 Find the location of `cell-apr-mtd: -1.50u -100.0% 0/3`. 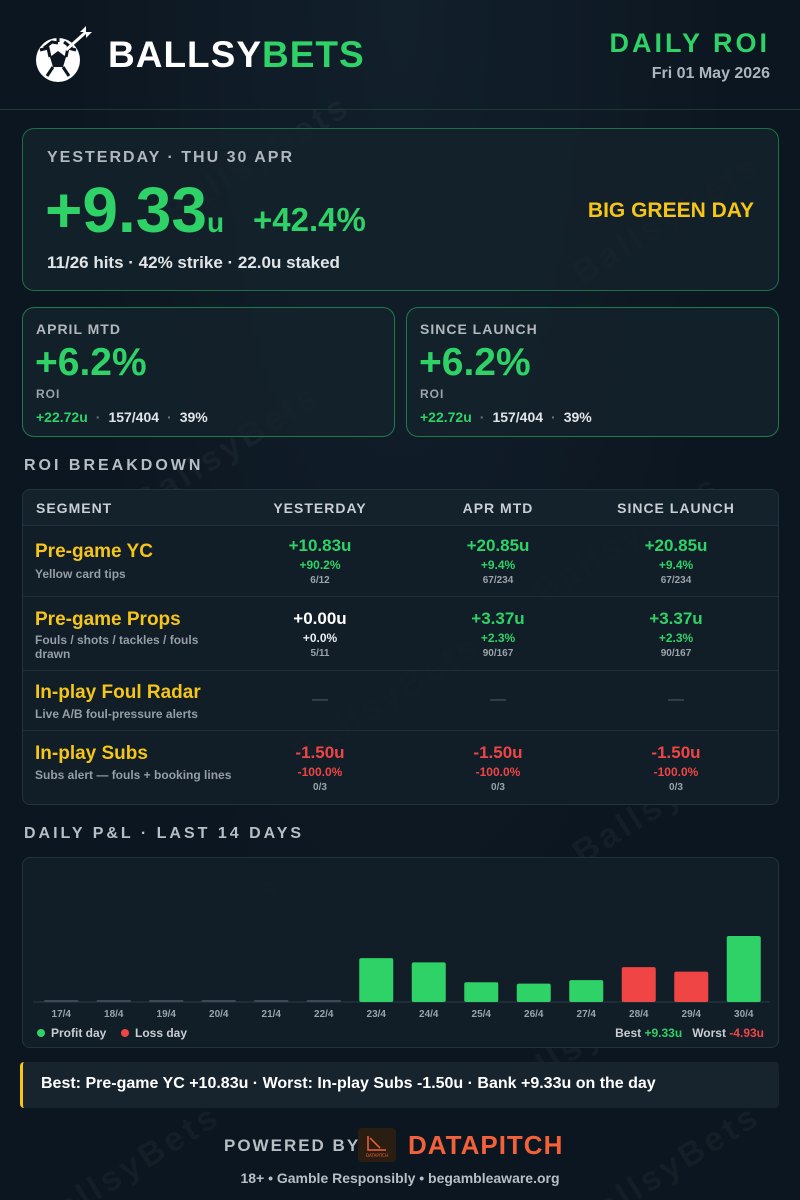

cell-apr-mtd: -1.50u -100.0% 0/3 is located at coordinates (498, 768).